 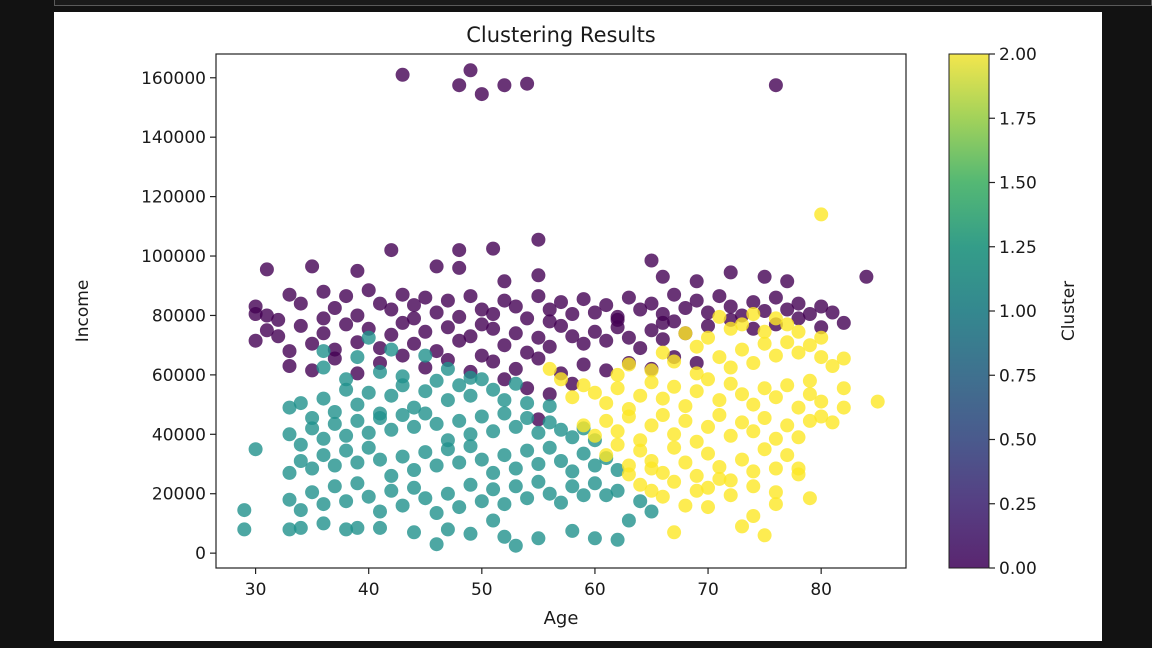 I want to click on x-tick-label: 50, so click(x=482, y=590).